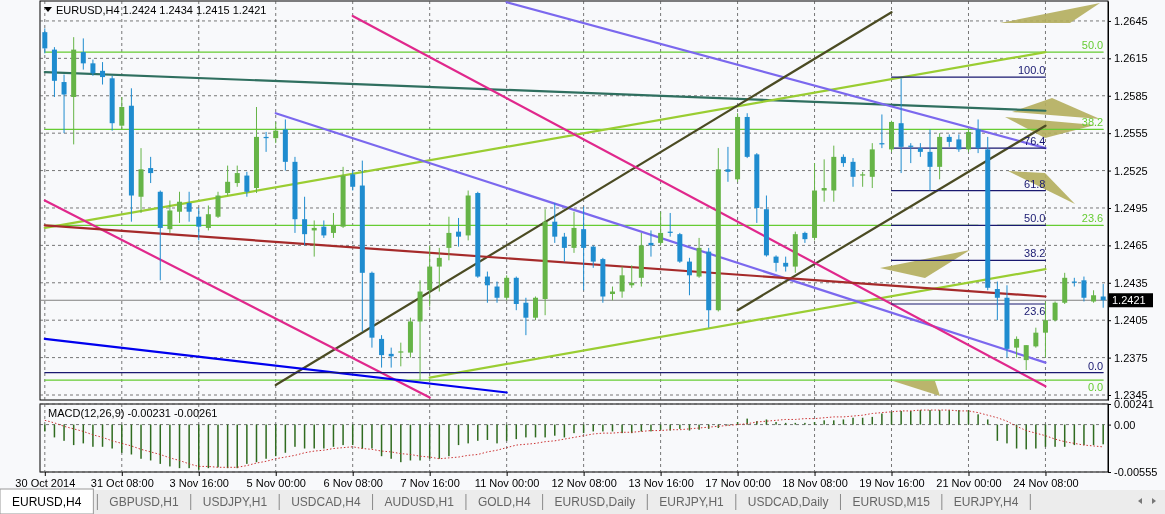 The height and width of the screenshot is (514, 1165). Describe the element at coordinates (1131, 58) in the screenshot. I see `y-tick-label: 1.2615` at that location.